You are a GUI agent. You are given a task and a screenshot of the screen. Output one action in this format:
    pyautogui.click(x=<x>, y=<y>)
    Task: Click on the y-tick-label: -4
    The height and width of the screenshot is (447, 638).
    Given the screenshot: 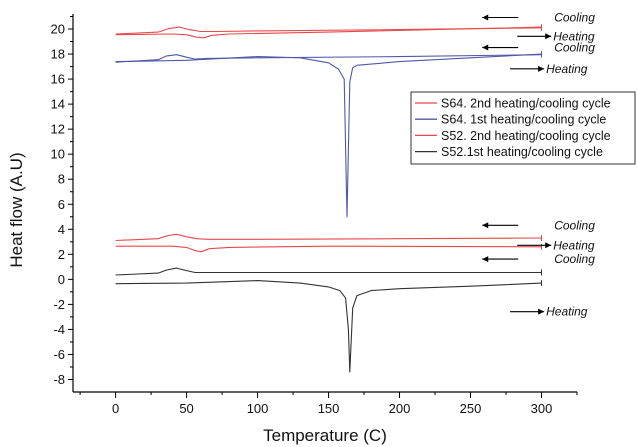 What is the action you would take?
    pyautogui.click(x=59, y=329)
    